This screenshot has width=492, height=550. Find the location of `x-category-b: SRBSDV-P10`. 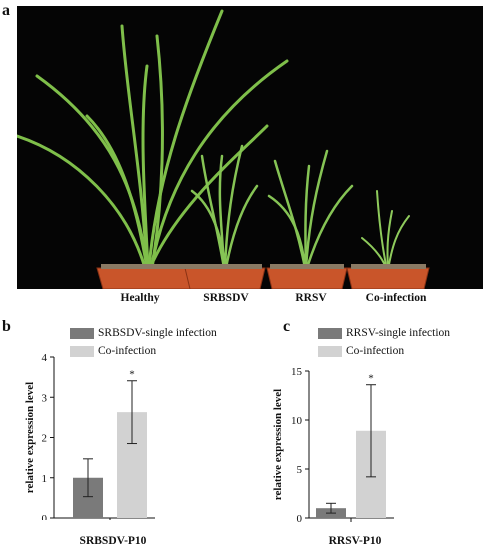

x-category-b: SRBSDV-P10 is located at coordinates (113, 541).